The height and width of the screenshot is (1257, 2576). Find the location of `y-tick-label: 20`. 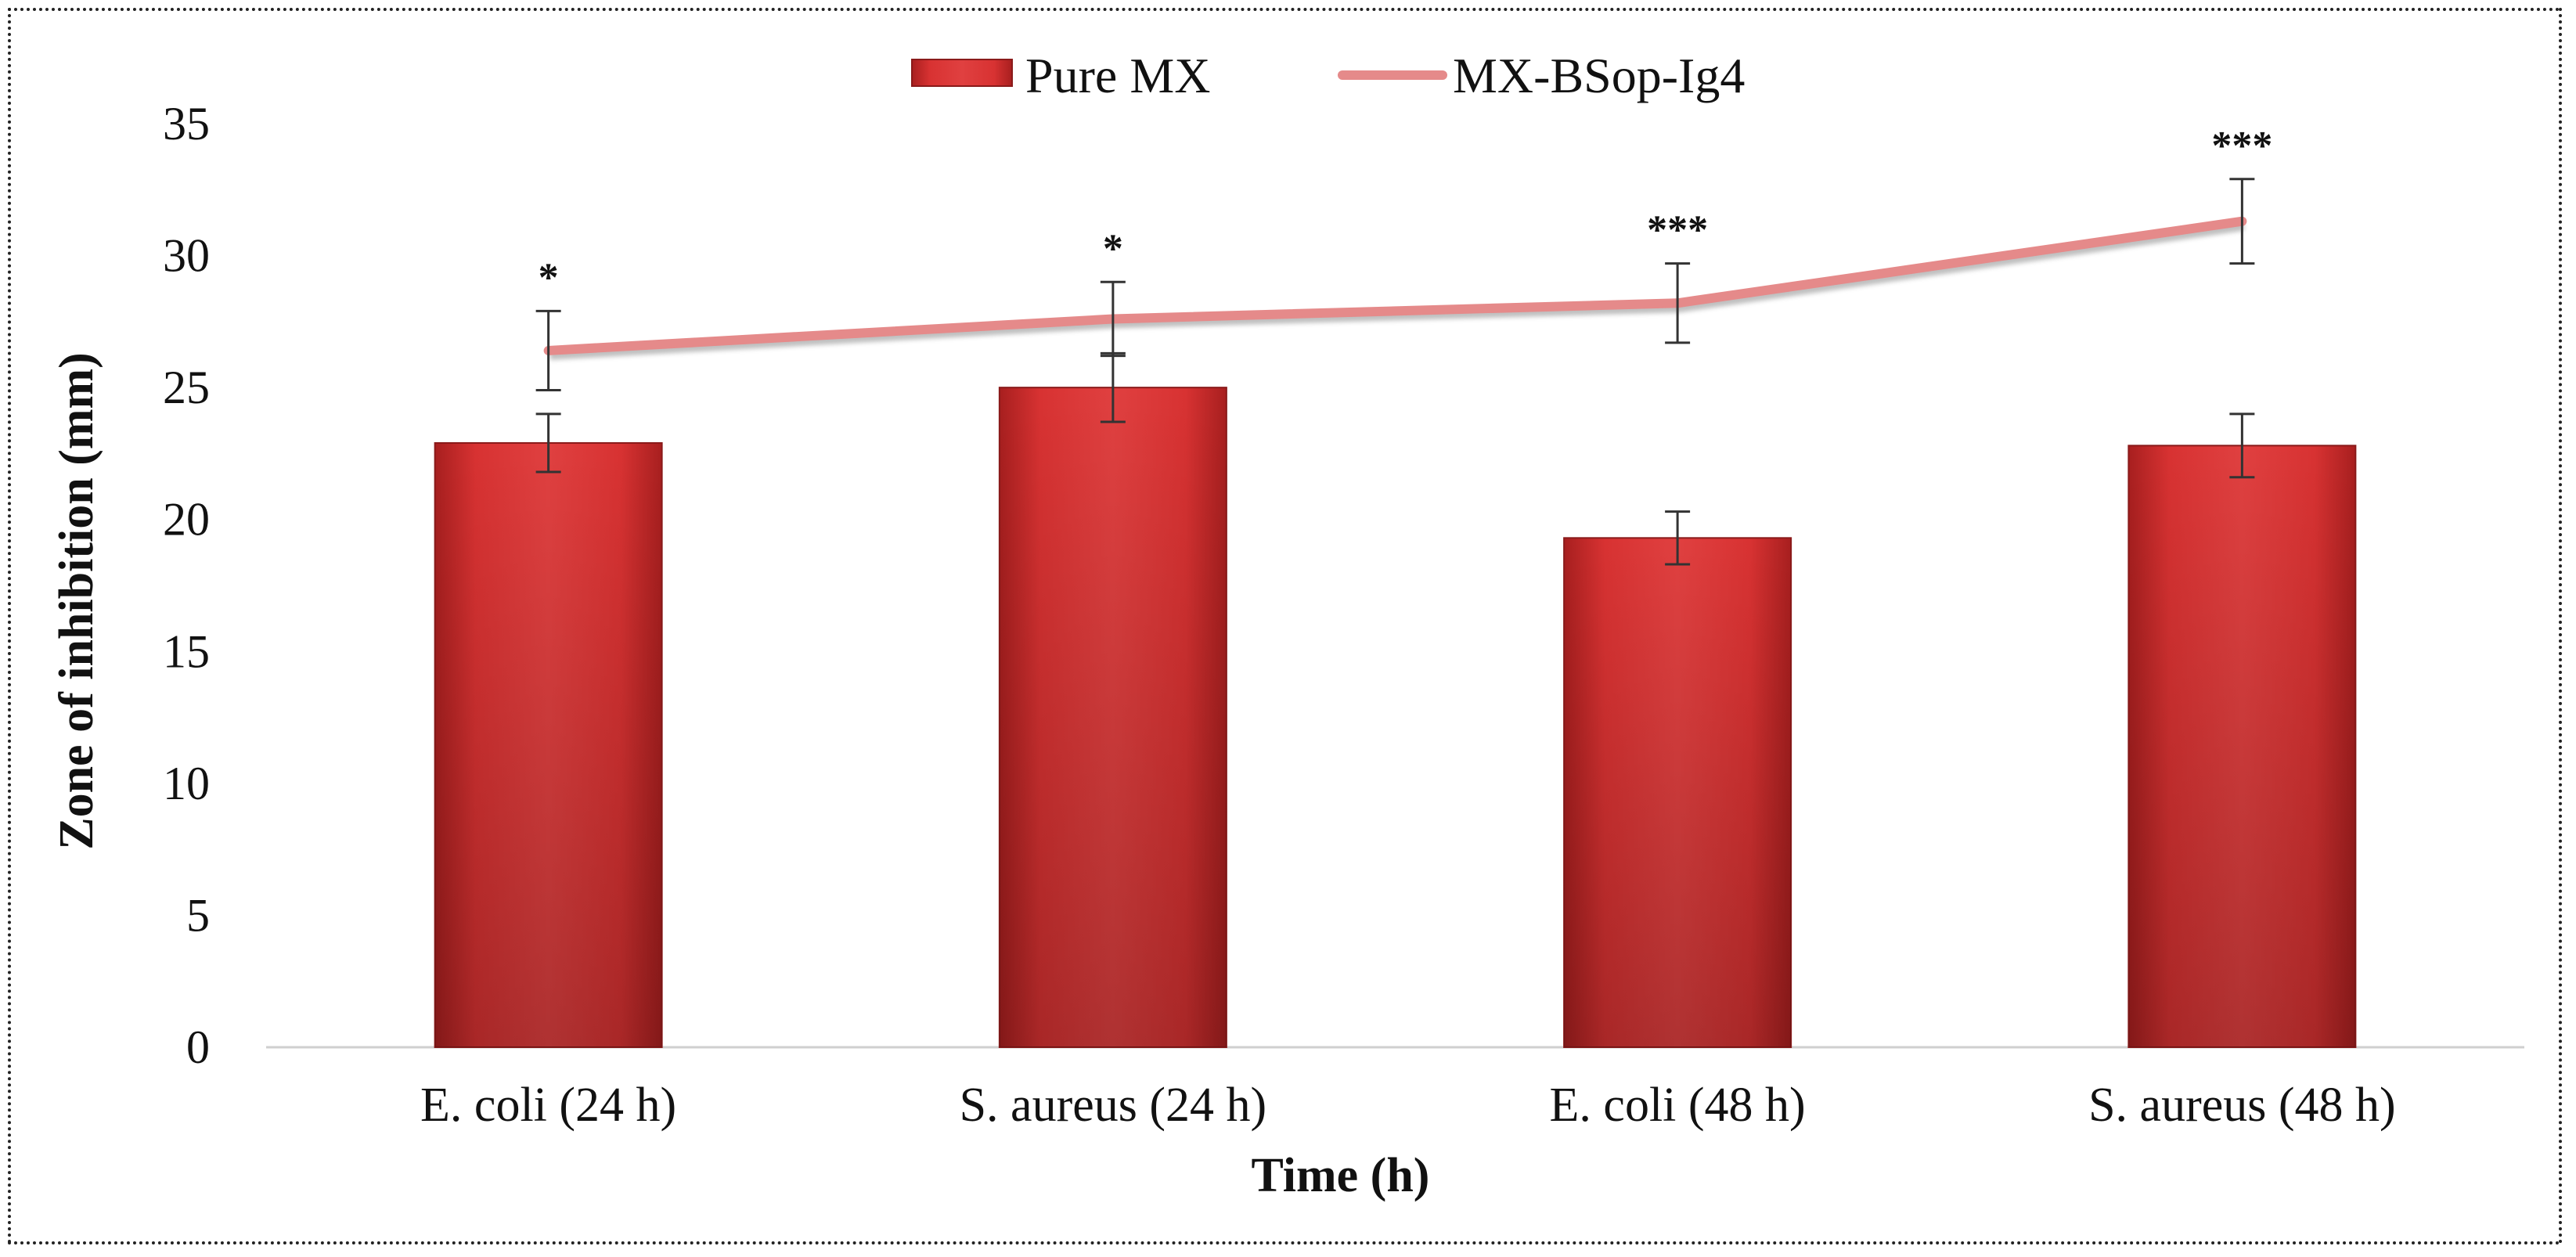

y-tick-label: 20 is located at coordinates (186, 520).